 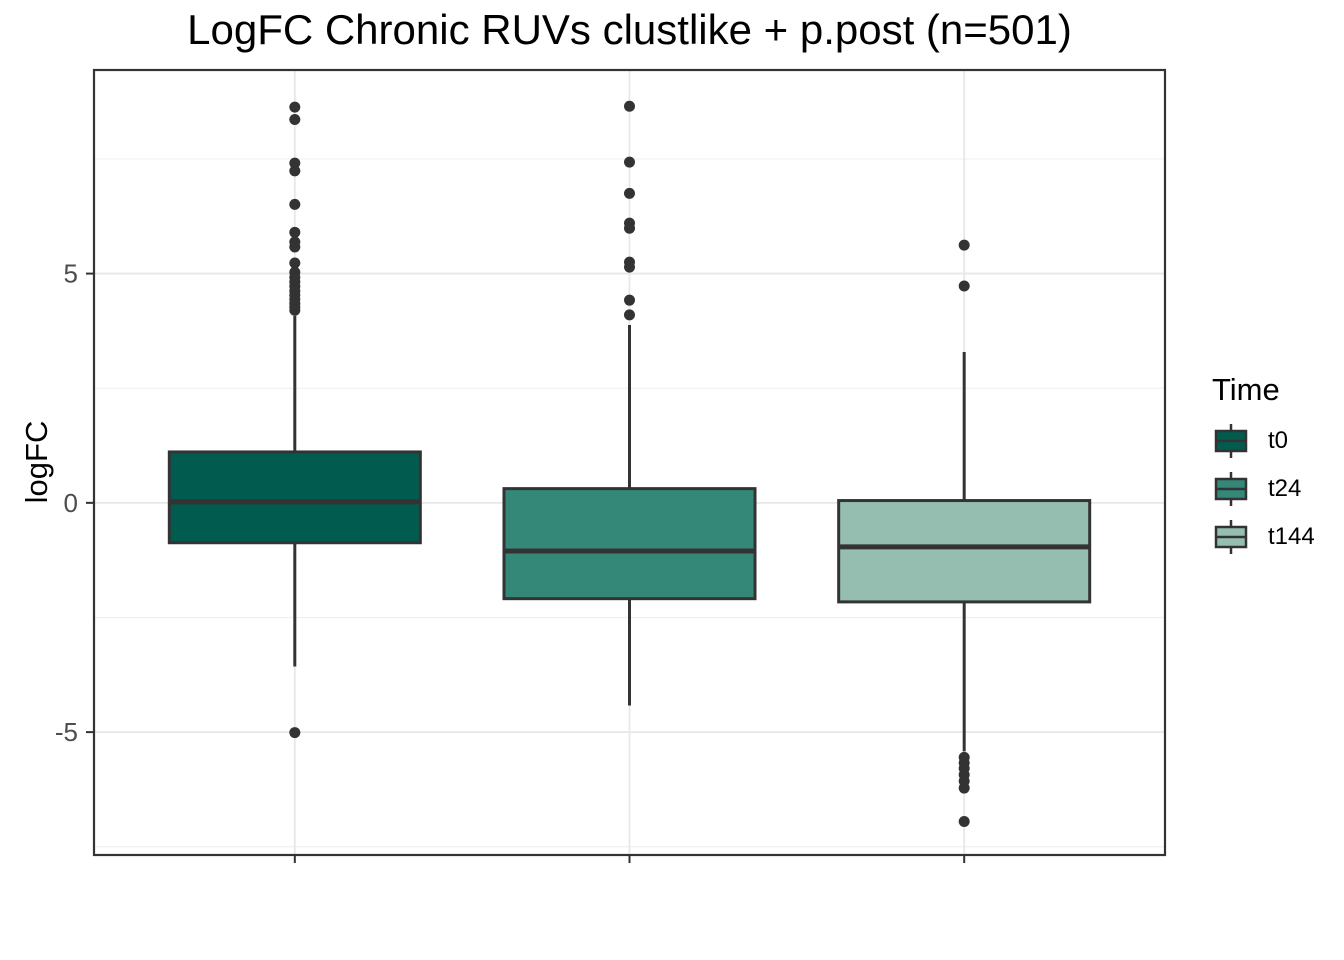 I want to click on legend-item-label: t24, so click(x=1285, y=488).